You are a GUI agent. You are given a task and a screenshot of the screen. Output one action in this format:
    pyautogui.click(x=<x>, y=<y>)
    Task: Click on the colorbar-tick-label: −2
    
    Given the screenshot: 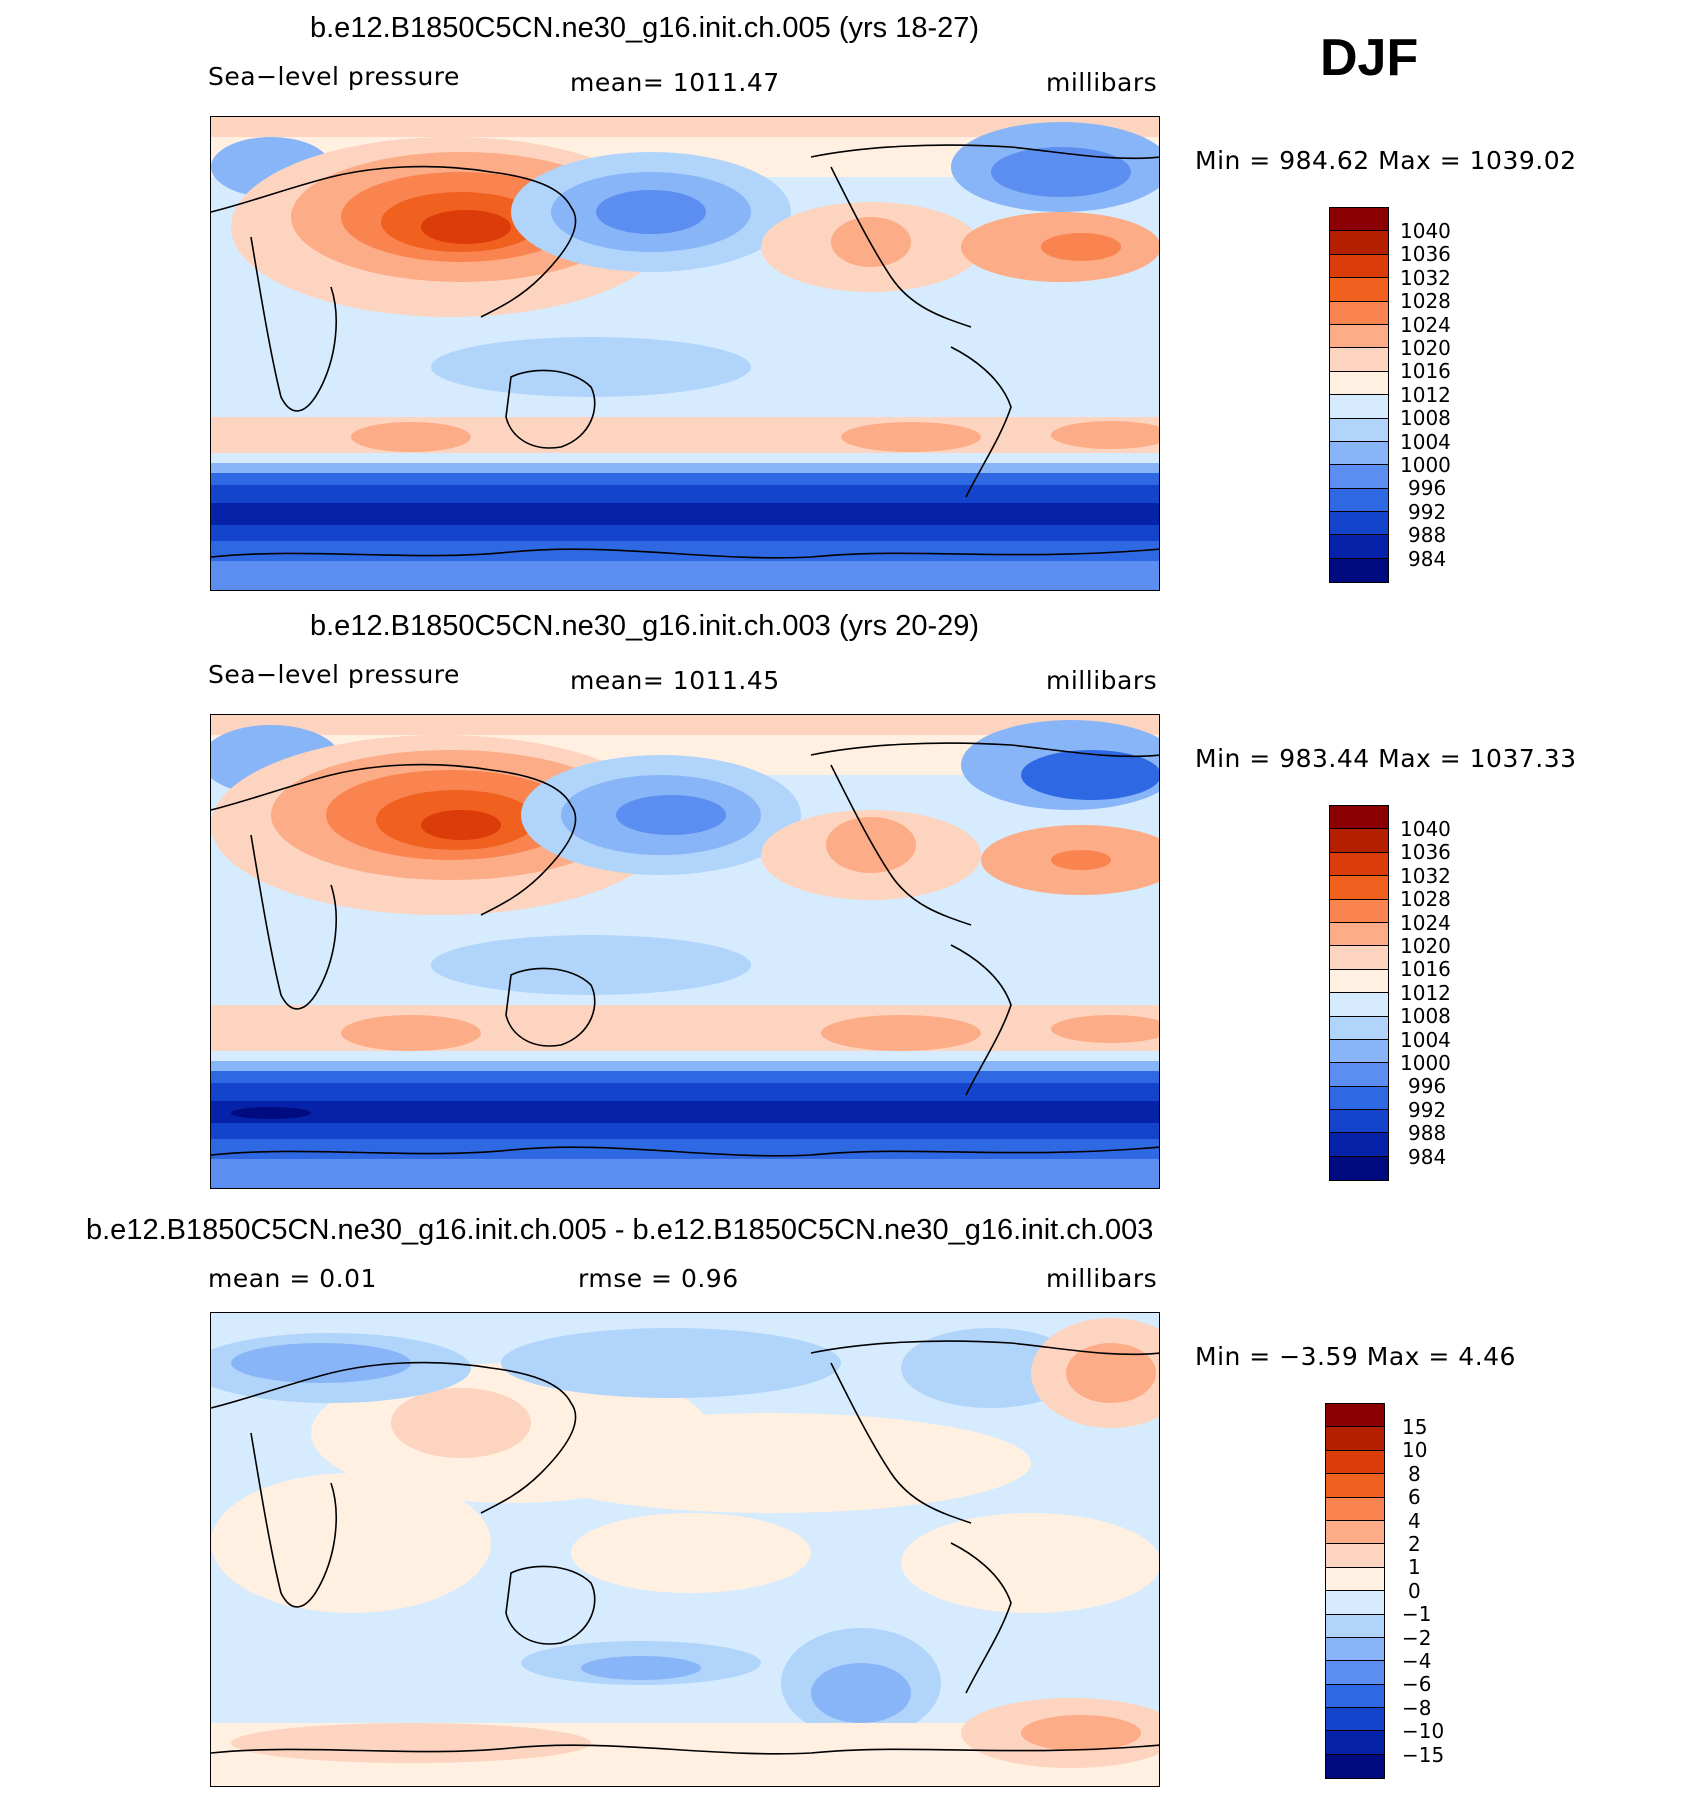 What is the action you would take?
    pyautogui.click(x=1417, y=1637)
    